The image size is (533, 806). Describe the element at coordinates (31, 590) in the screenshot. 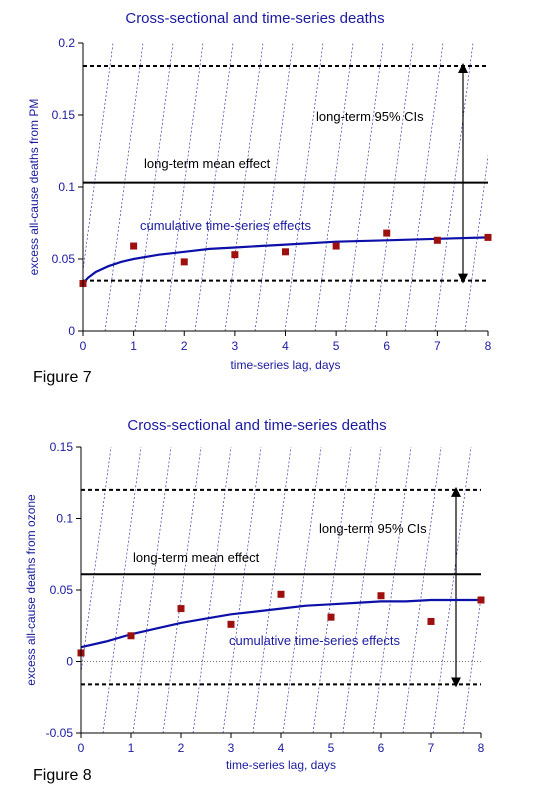

I see `y-axis-label: excess all-cause deaths from ozone` at that location.